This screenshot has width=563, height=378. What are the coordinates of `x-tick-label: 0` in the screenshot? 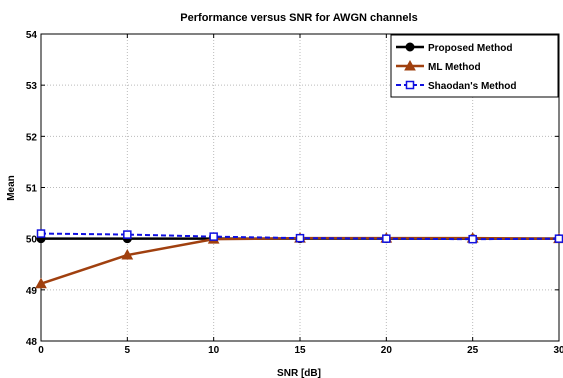 It's located at (41, 350).